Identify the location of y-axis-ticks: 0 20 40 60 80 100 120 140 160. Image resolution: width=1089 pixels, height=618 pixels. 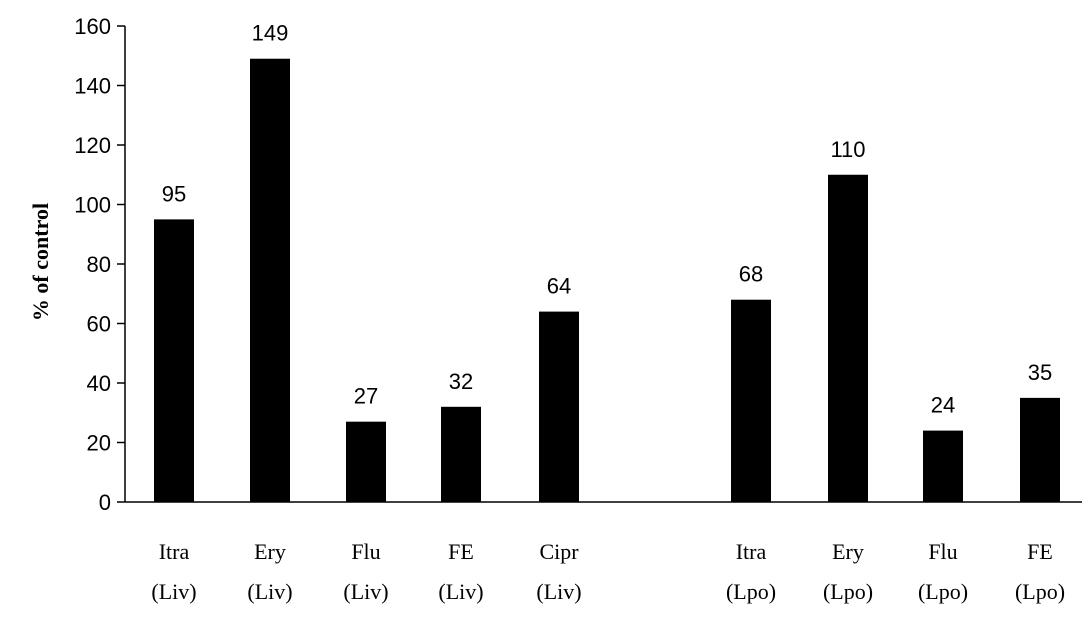
(99, 264).